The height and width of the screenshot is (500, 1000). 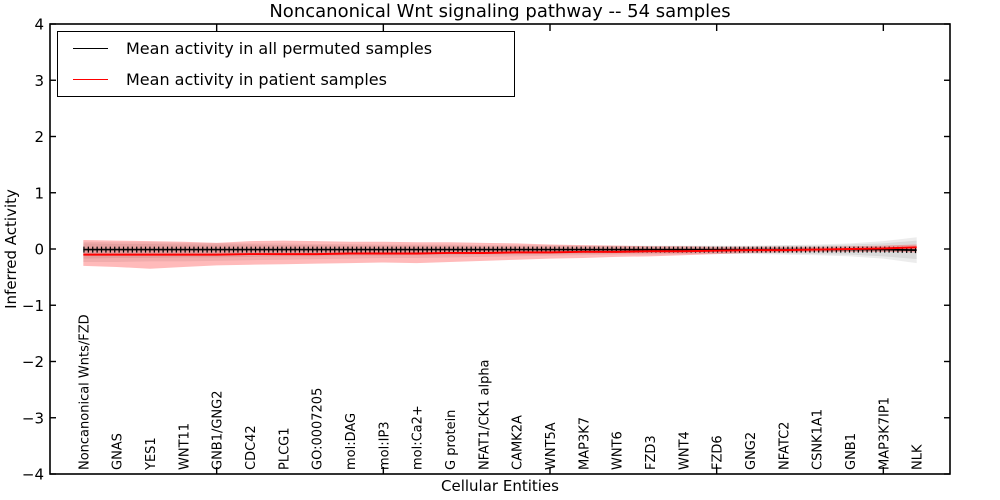 I want to click on y-tick-label: 0, so click(x=39, y=250).